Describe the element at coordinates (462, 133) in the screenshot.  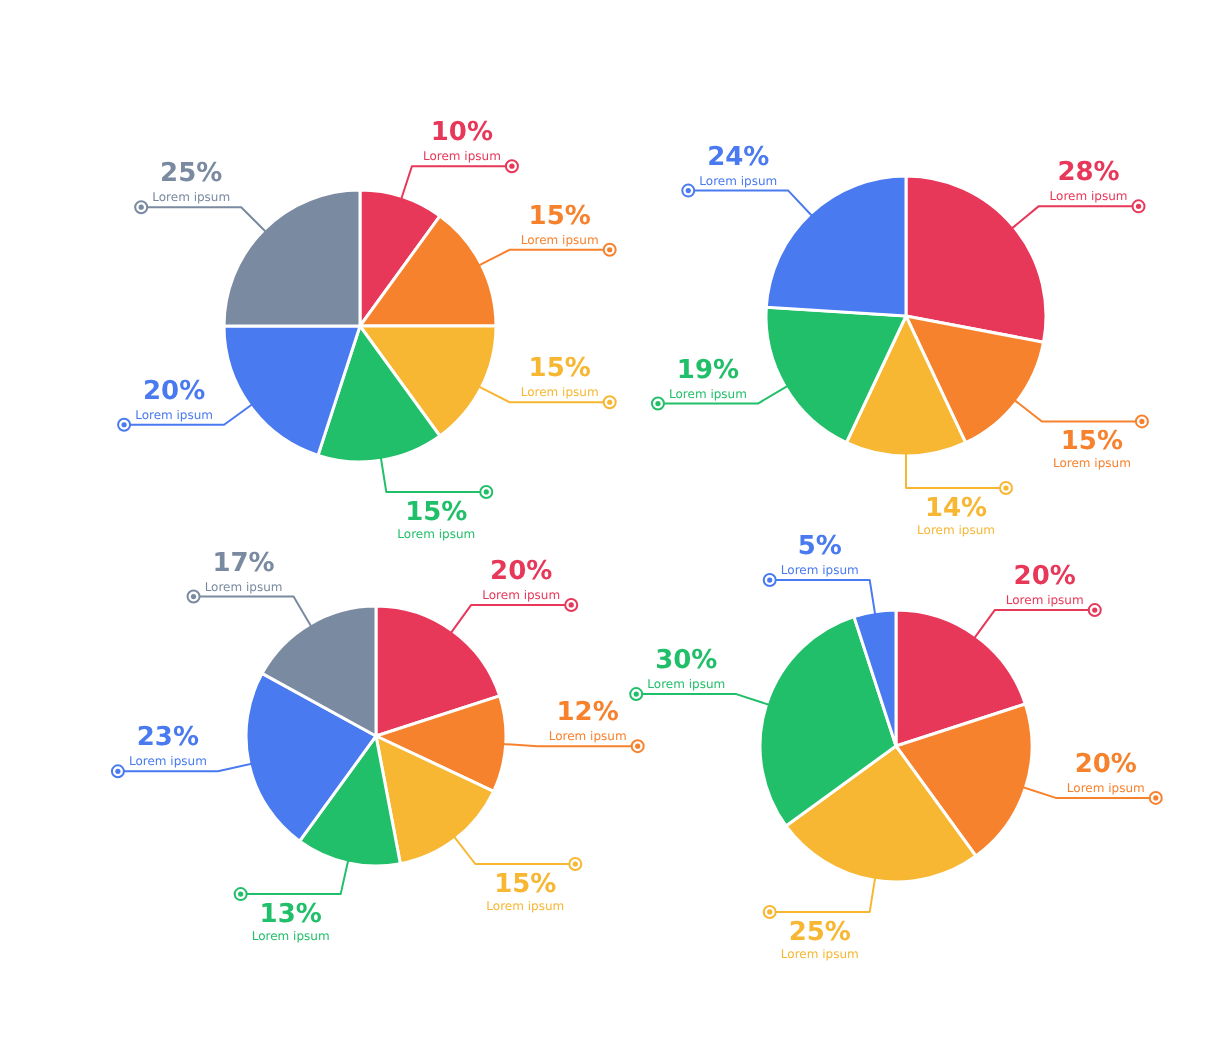
I see `data-label: 10%` at that location.